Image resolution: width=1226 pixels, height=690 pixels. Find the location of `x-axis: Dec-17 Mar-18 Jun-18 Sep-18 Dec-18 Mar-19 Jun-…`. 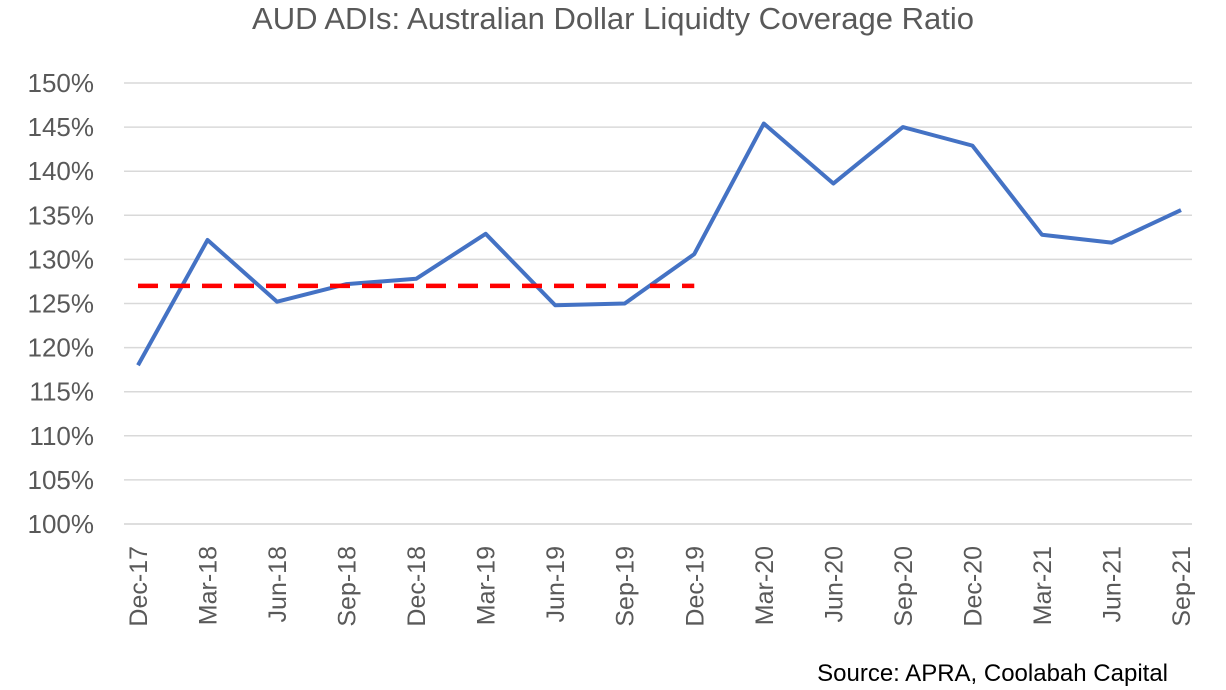

x-axis: Dec-17 Mar-18 Jun-18 Sep-18 Dec-18 Mar-19 Jun-… is located at coordinates (660, 575).